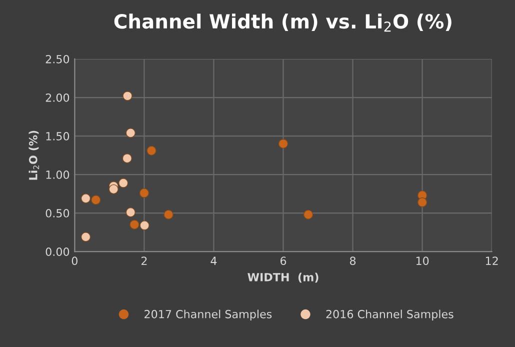 Image resolution: width=515 pixels, height=347 pixels. Describe the element at coordinates (283, 261) in the screenshot. I see `x-tick-label: 6` at that location.